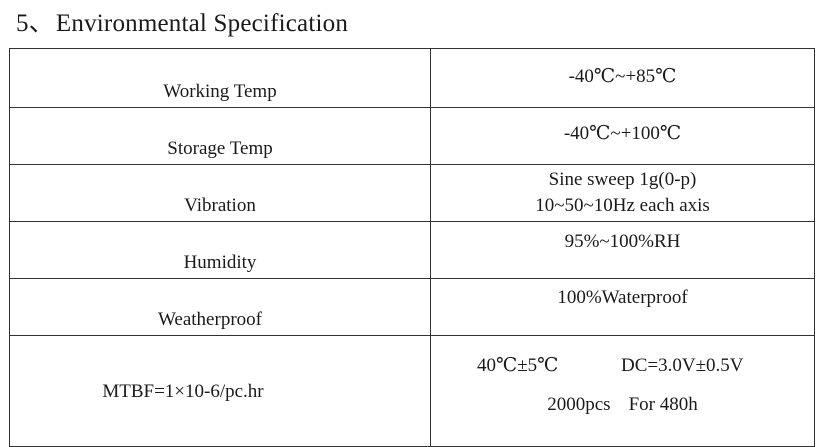 This screenshot has width=823, height=447. What do you see at coordinates (663, 404) in the screenshot?
I see `mtbf-duration: For 480h` at bounding box center [663, 404].